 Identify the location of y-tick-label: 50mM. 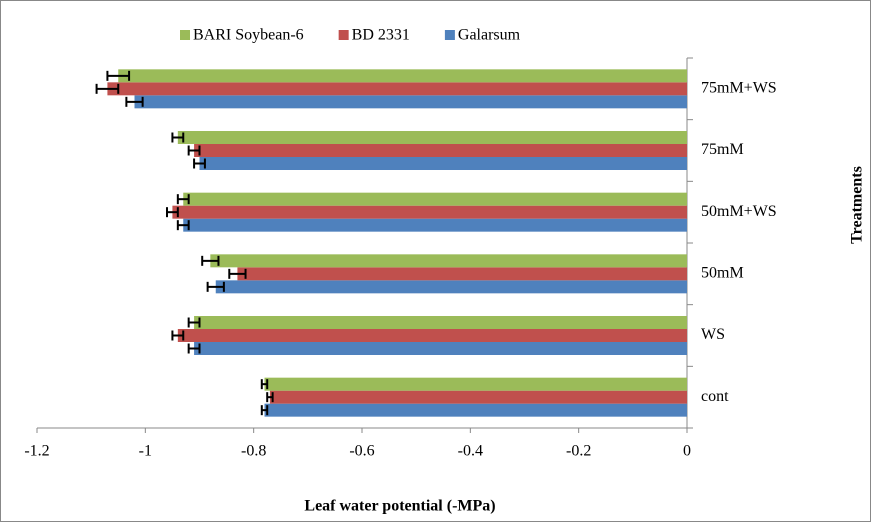
(722, 273).